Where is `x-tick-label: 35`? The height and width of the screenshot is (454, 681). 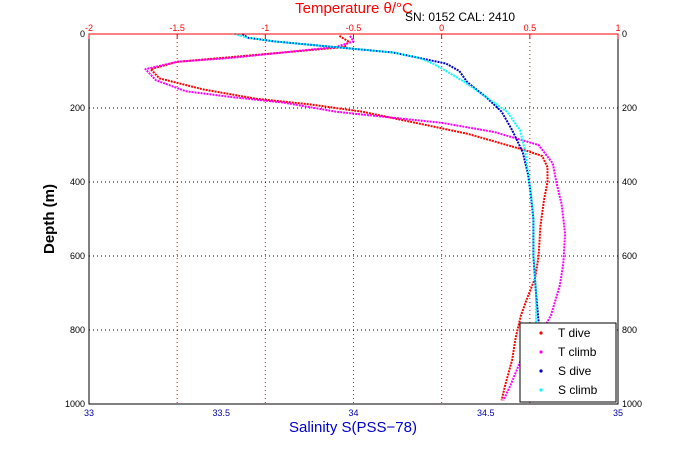
x-tick-label: 35 is located at coordinates (618, 413).